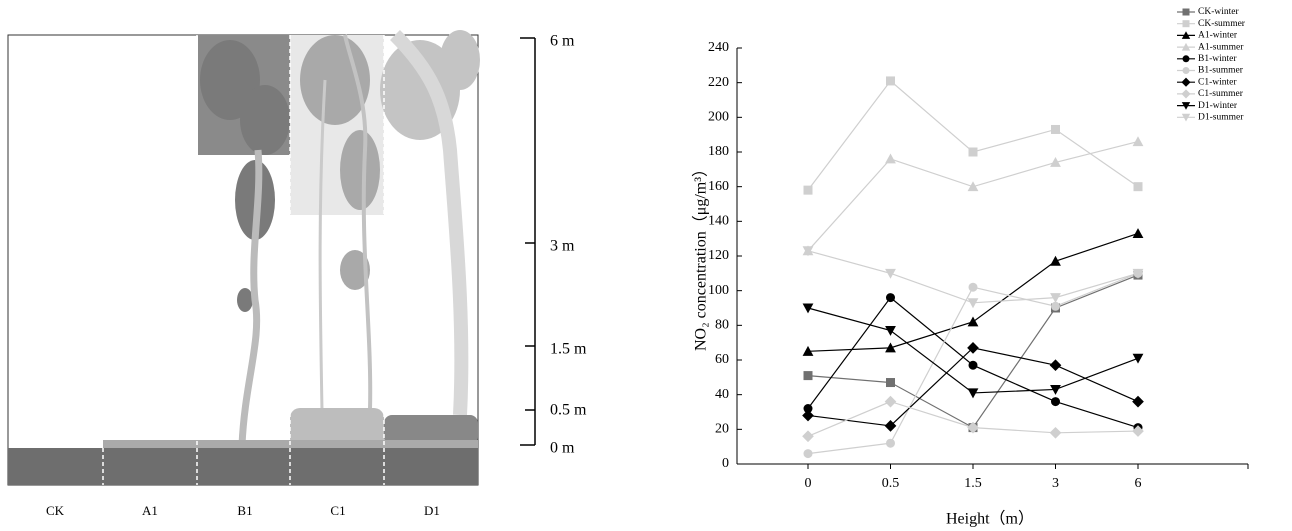  What do you see at coordinates (973, 483) in the screenshot?
I see `x-tick-label: 1.5` at bounding box center [973, 483].